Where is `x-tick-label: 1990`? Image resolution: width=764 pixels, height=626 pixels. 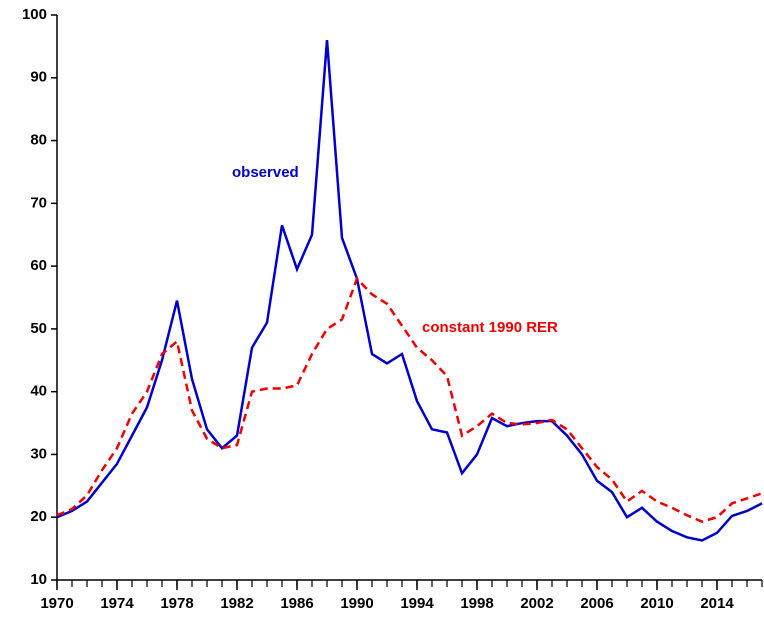 x-tick-label: 1990 is located at coordinates (356, 603).